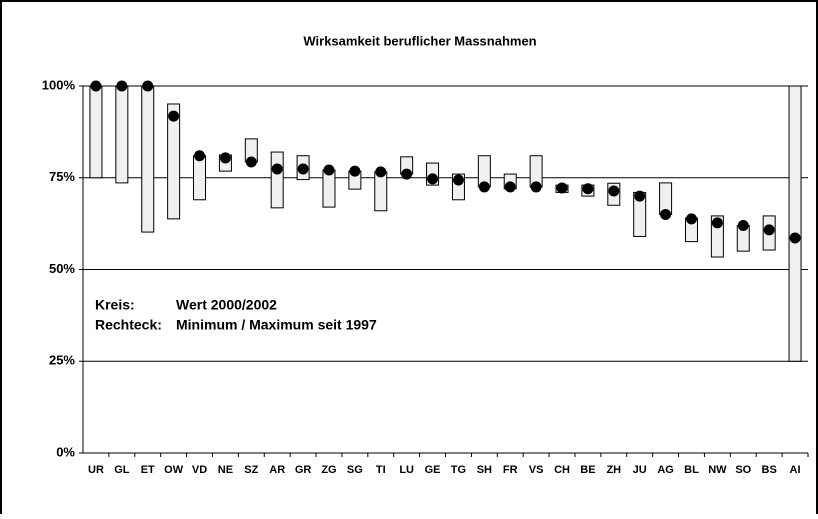 This screenshot has width=818, height=519. What do you see at coordinates (251, 470) in the screenshot?
I see `x-tick-label: SZ` at bounding box center [251, 470].